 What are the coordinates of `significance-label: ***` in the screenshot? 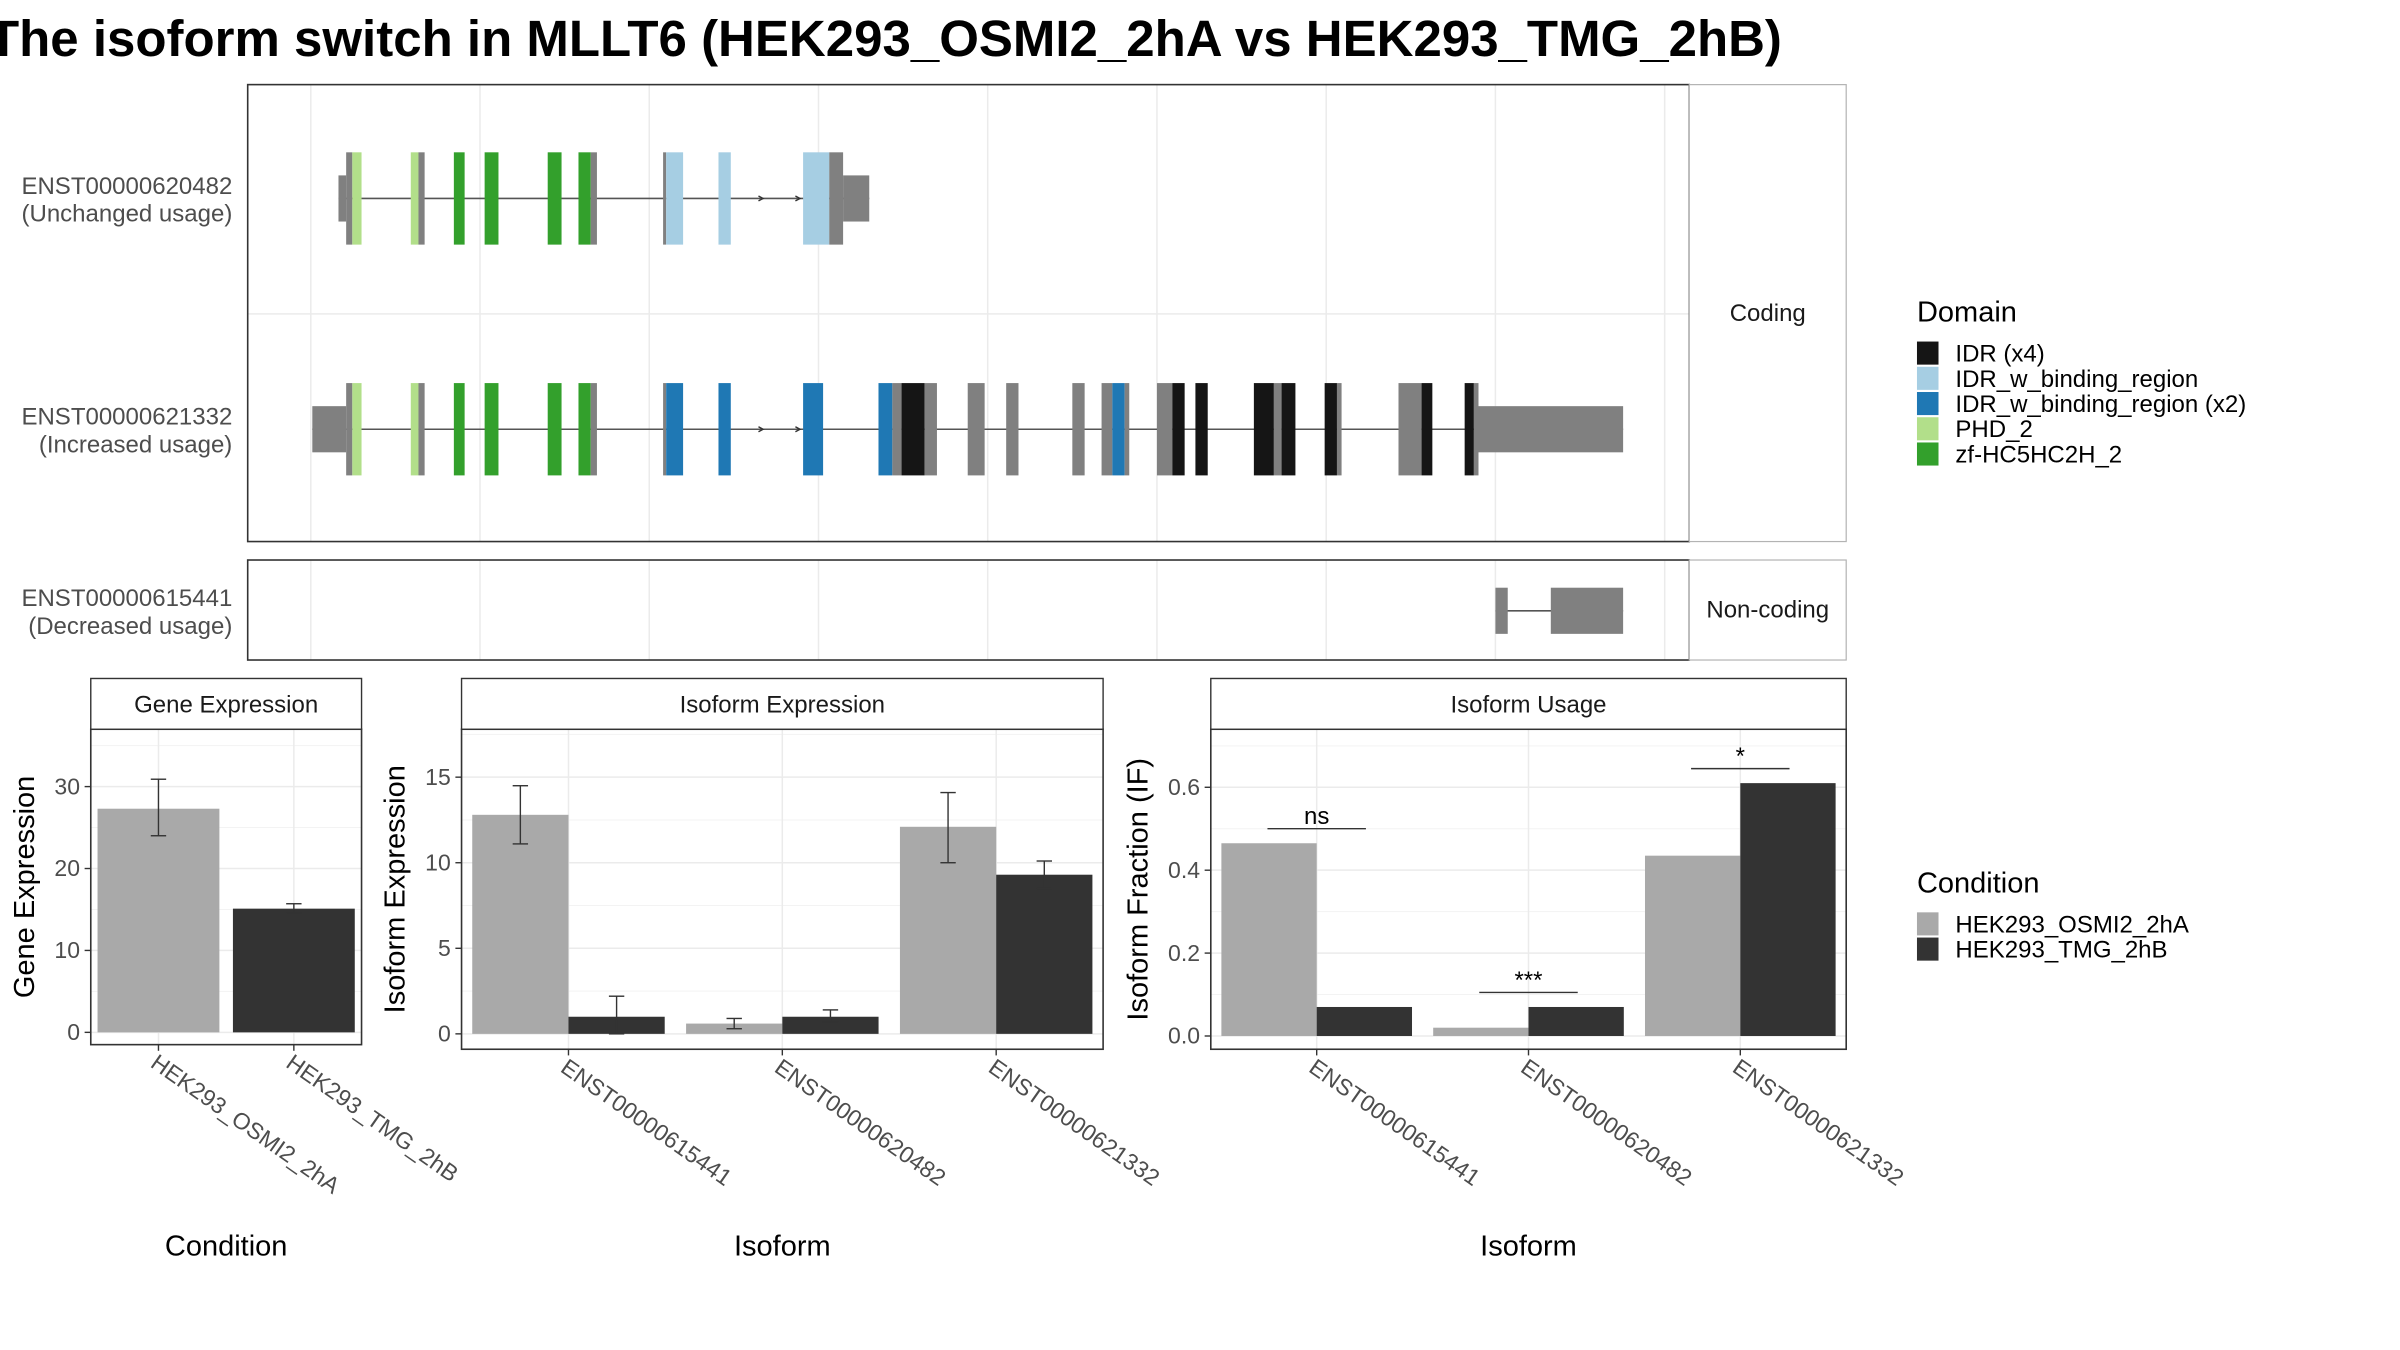 It's located at (1528, 980).